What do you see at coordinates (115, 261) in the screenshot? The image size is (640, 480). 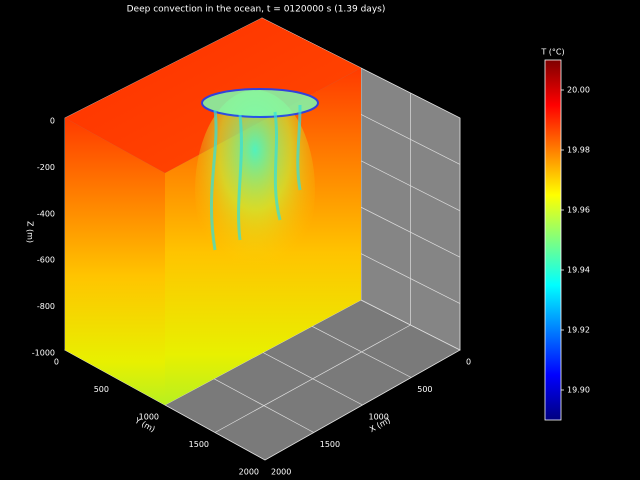 I see `volume-face` at bounding box center [115, 261].